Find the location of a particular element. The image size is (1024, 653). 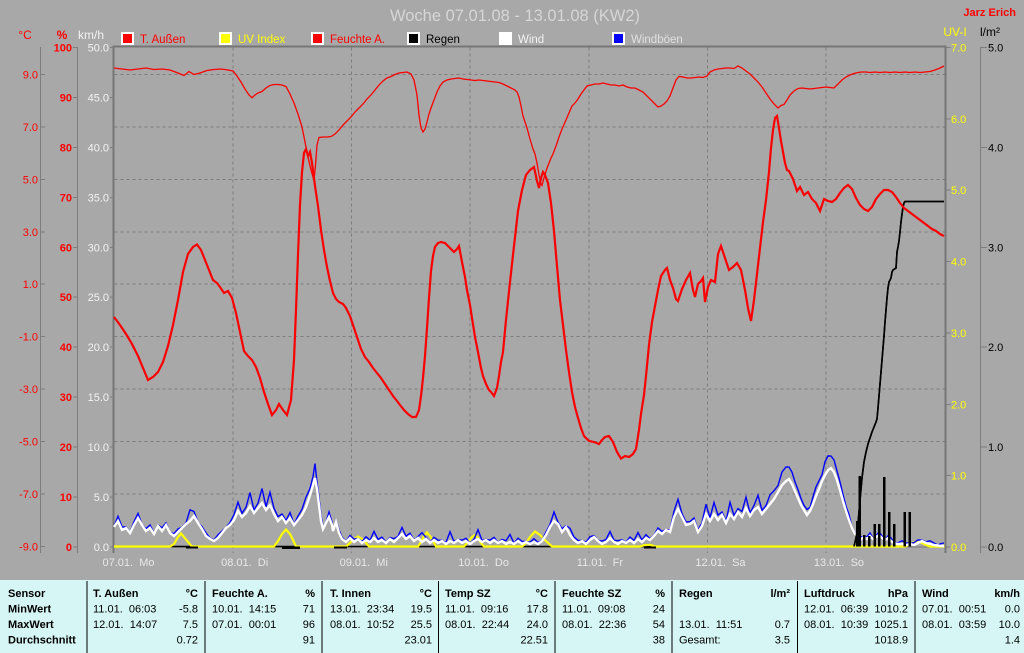

svg-text: 1025.1 is located at coordinates (891, 625).